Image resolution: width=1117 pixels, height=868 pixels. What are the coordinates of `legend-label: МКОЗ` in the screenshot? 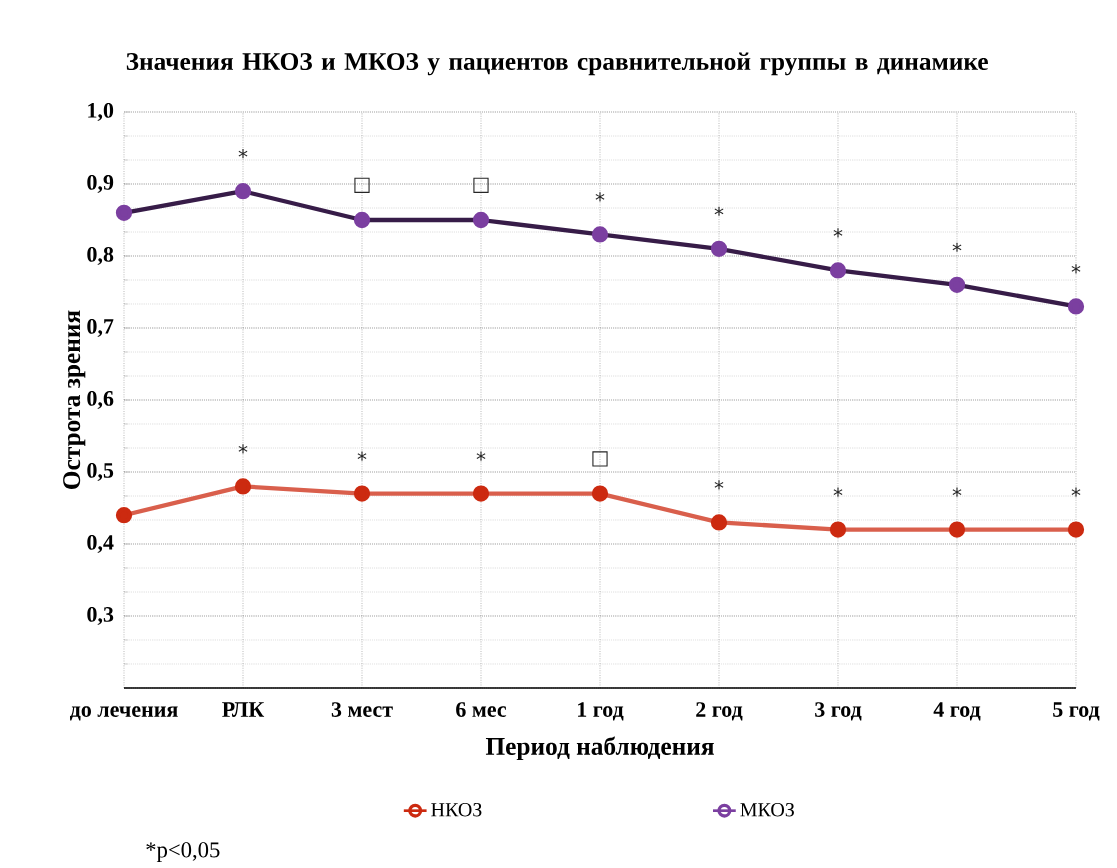 It's located at (767, 810).